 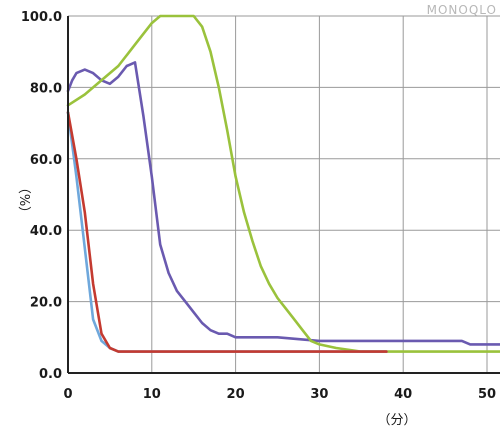 What do you see at coordinates (46, 231) in the screenshot?
I see `y-tick-label: 40.0` at bounding box center [46, 231].